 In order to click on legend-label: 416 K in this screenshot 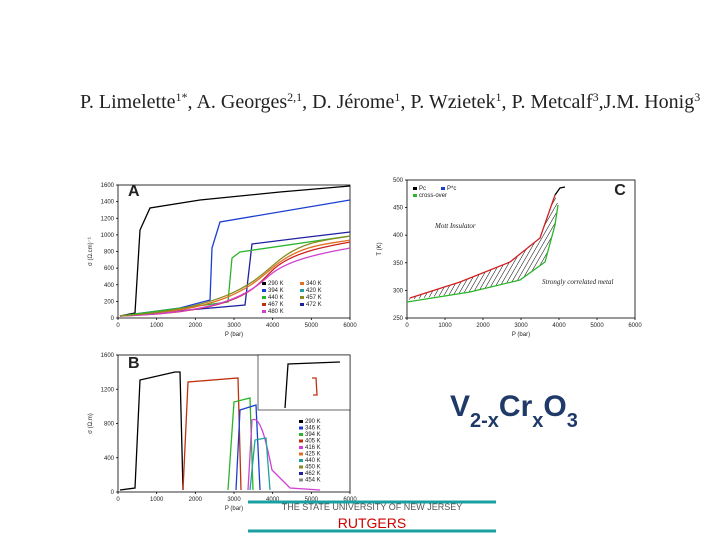, I will do `click(313, 448)`.